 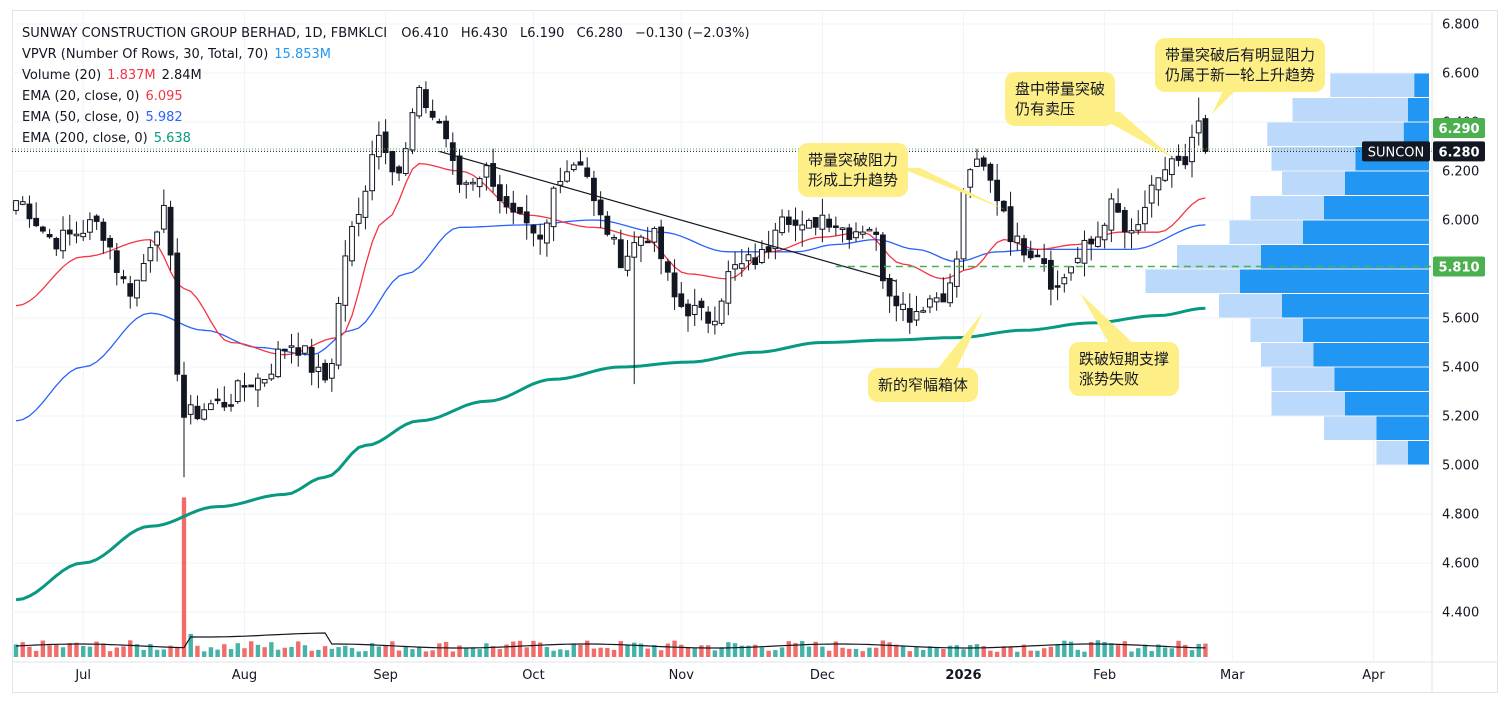 I want to click on trend-line, so click(x=668, y=216).